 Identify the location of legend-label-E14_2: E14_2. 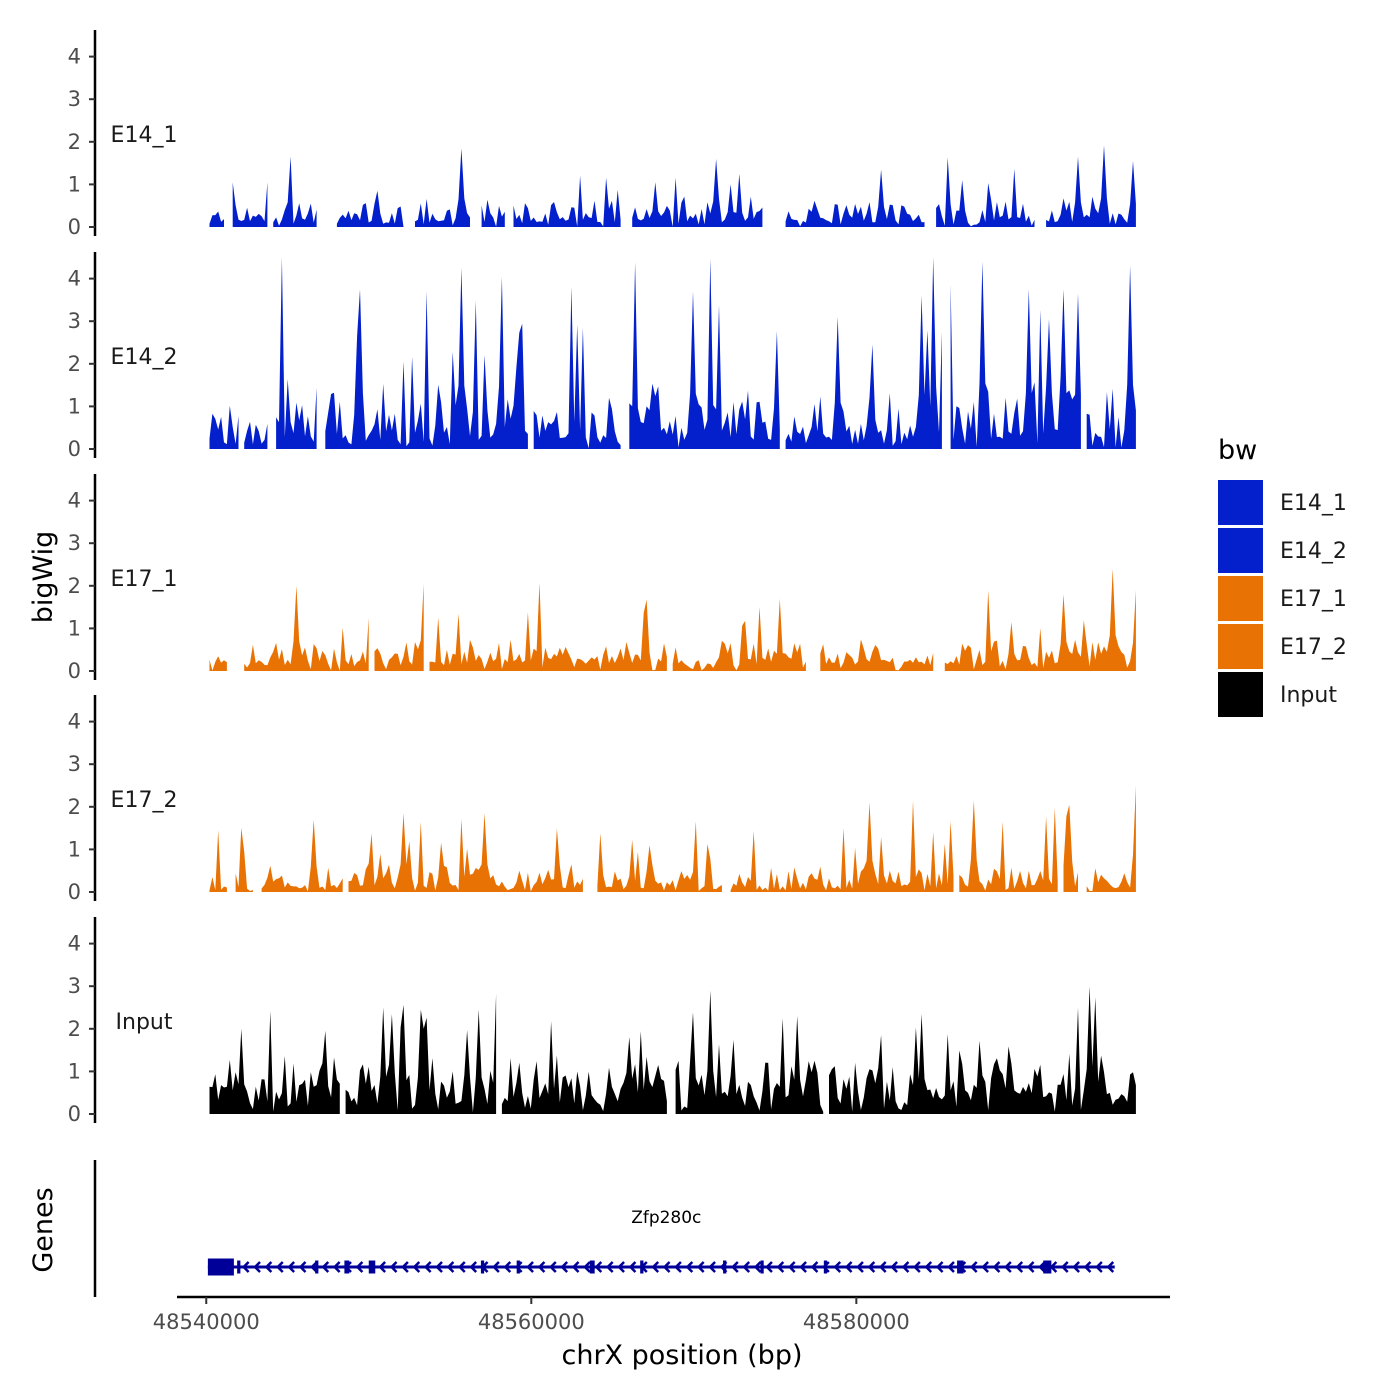
(1313, 551).